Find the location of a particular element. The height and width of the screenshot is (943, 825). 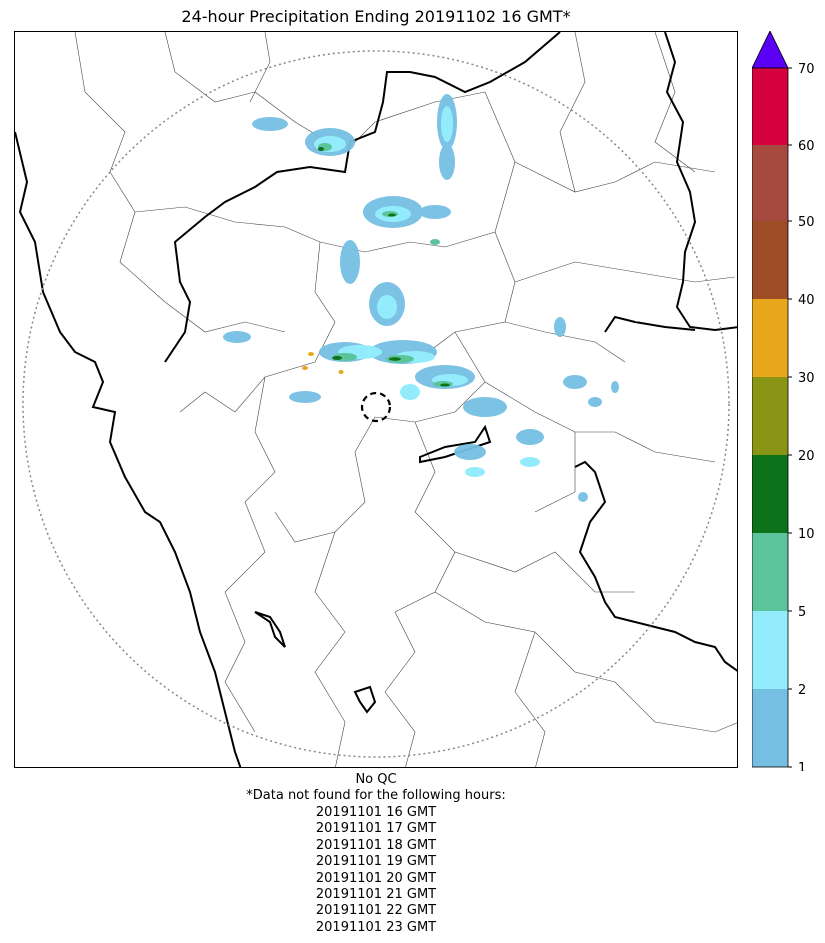

colorbar-tick-label: 60 is located at coordinates (806, 146).